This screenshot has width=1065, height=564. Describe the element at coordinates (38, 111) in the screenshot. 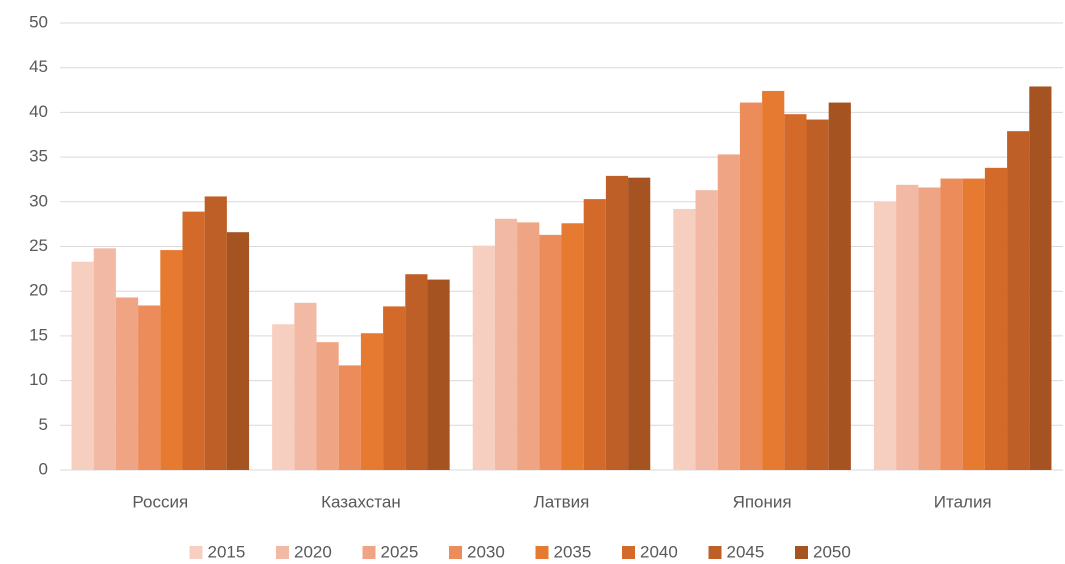

I see `y-tick-label: 40` at that location.